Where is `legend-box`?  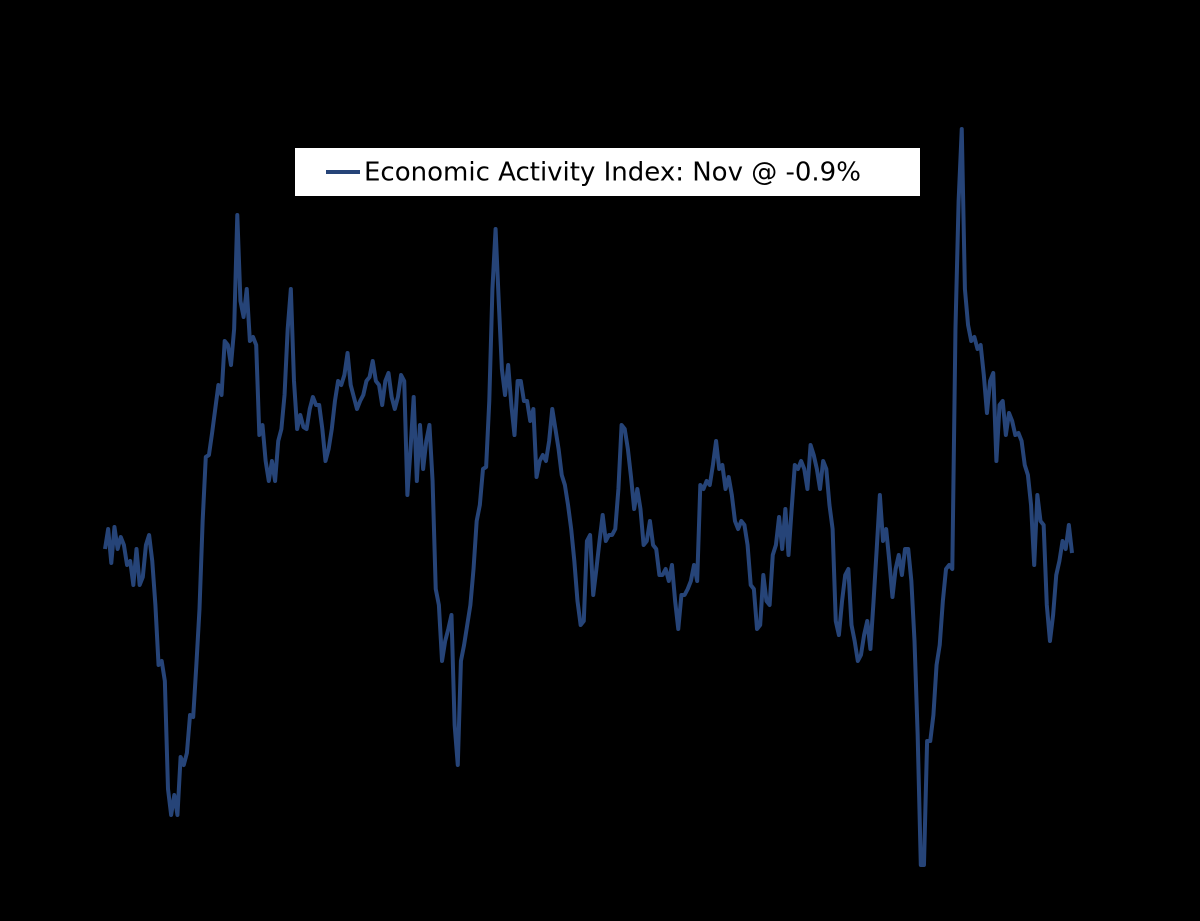
legend-box is located at coordinates (607, 172).